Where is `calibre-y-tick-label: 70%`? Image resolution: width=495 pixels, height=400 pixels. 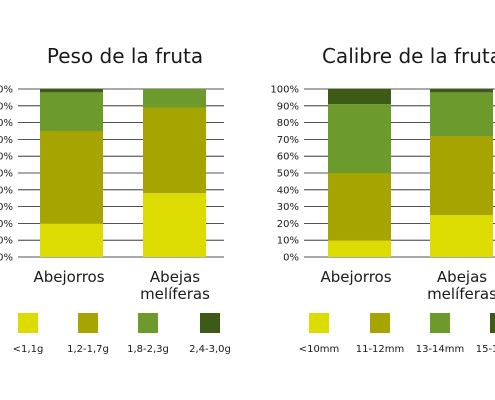 calibre-y-tick-label: 70% is located at coordinates (288, 140).